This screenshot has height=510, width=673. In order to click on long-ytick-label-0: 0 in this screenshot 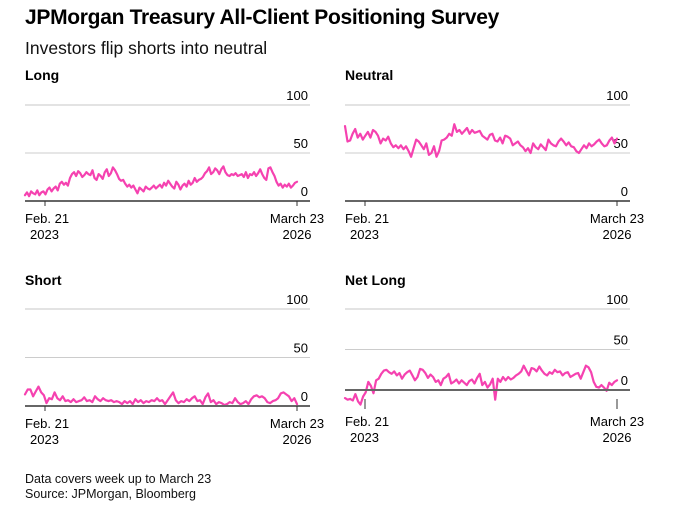, I will do `click(304, 191)`.